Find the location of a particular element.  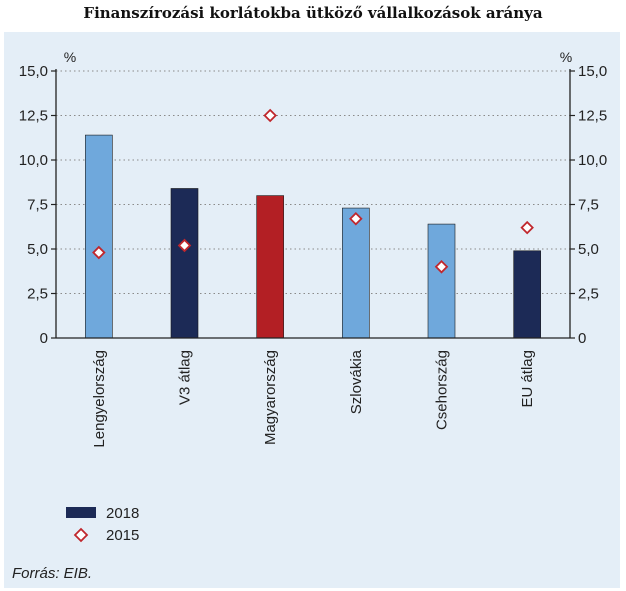

legend-swatch-2015 is located at coordinates (81, 535).